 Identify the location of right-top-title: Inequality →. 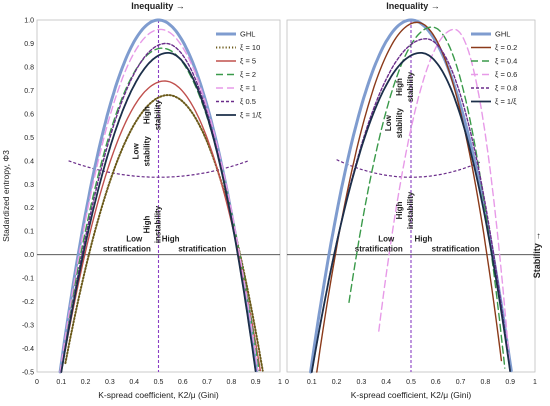
(413, 6).